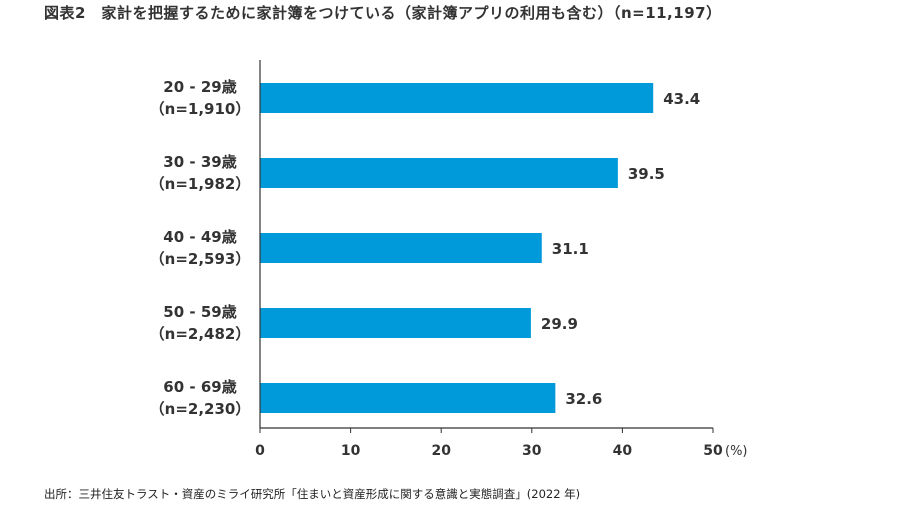  Describe the element at coordinates (260, 451) in the screenshot. I see `x-tick-label: 0` at that location.